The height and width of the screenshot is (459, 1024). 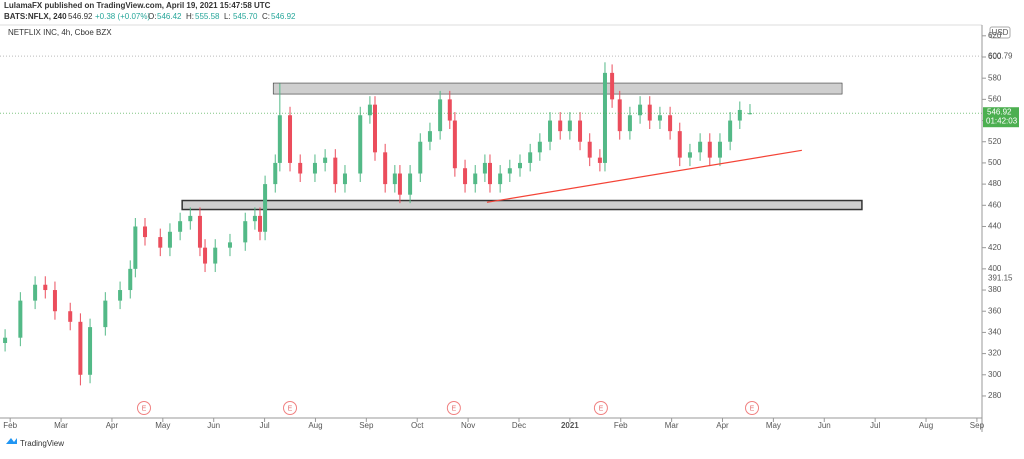 I want to click on x-tick-label: Apr, so click(x=722, y=425).